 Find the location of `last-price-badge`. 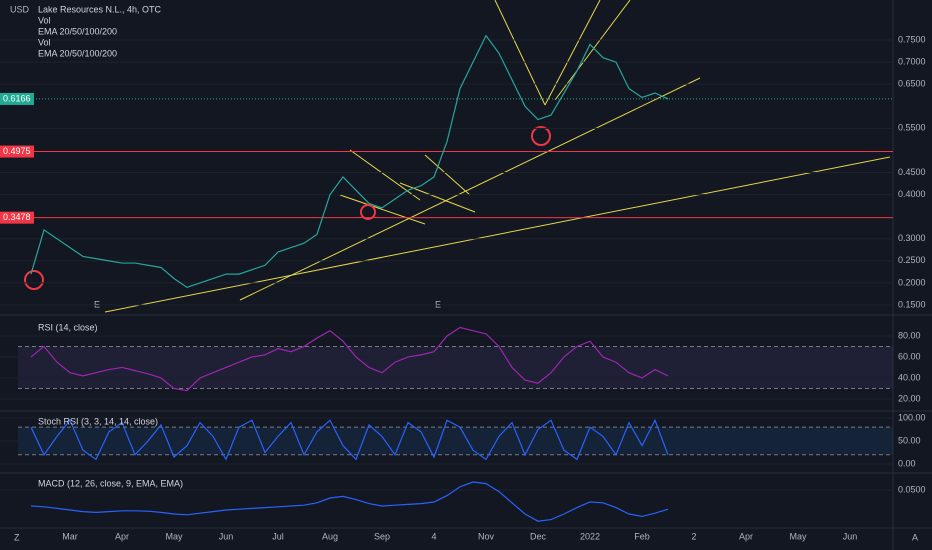

last-price-badge is located at coordinates (17, 98).